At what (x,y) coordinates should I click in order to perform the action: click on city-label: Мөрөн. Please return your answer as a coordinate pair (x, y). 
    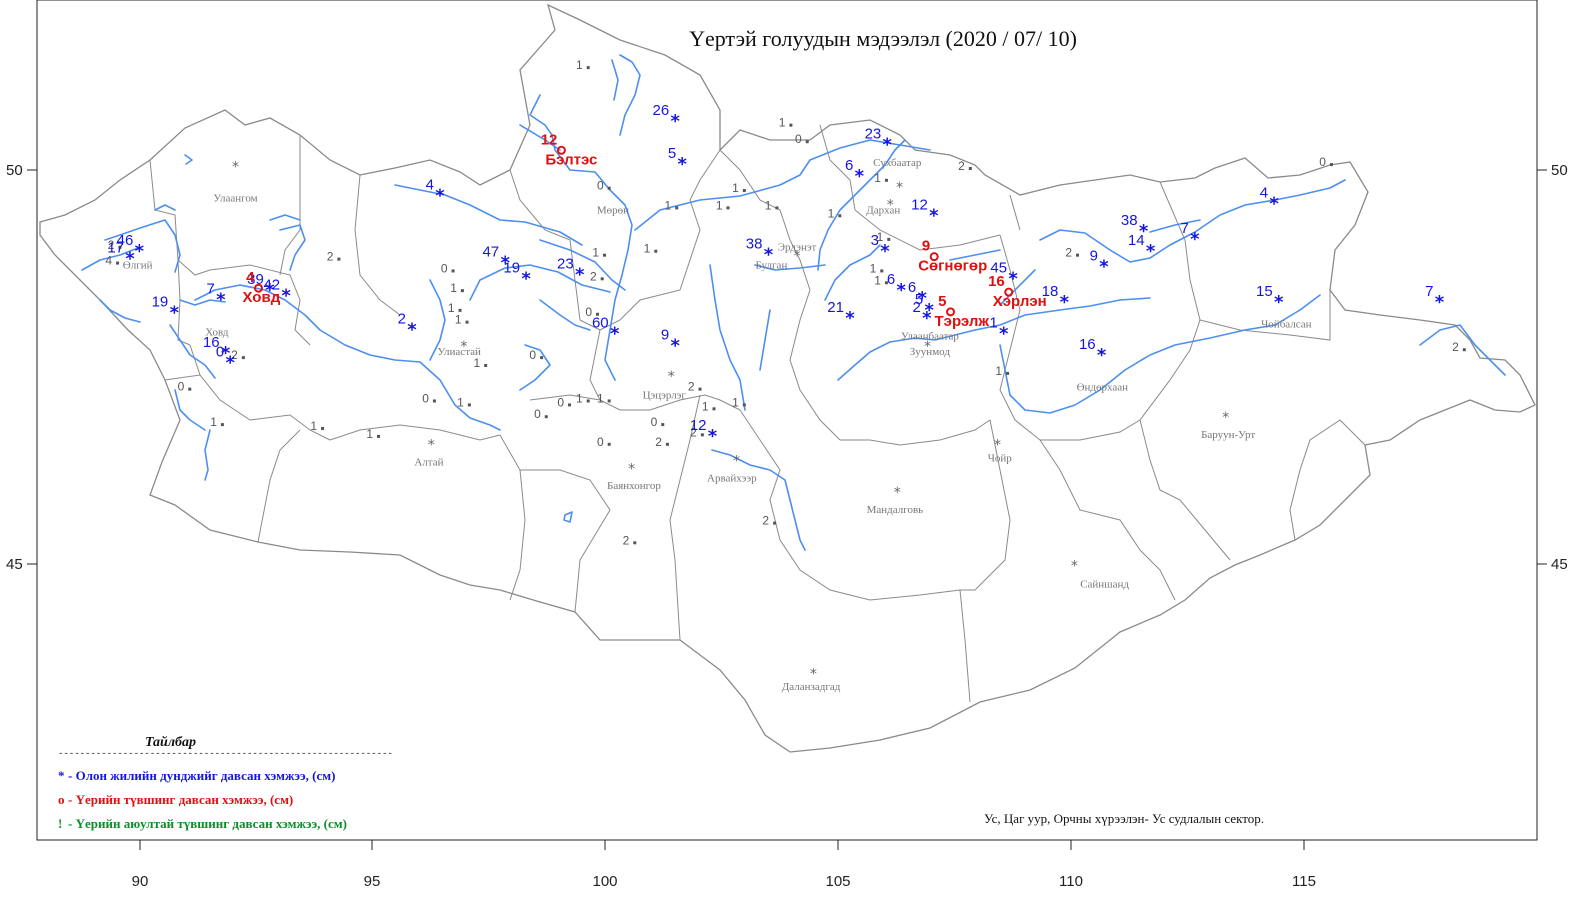
    Looking at the image, I should click on (613, 210).